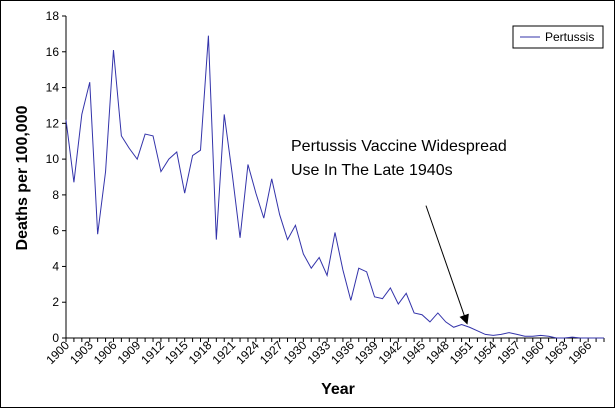 The width and height of the screenshot is (615, 408). I want to click on y-tick-label: 16, so click(53, 52).